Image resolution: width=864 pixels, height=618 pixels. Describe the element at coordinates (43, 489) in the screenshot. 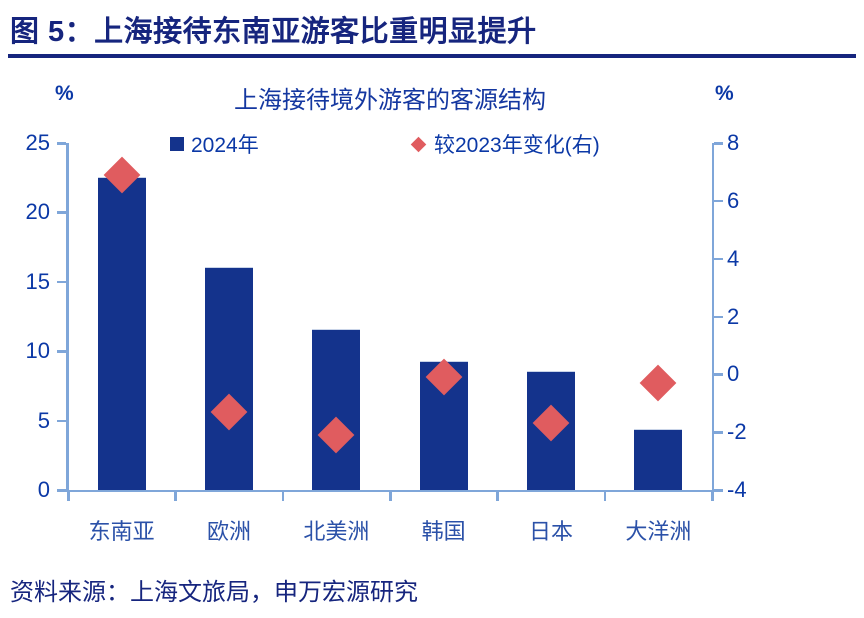

I see `left-axis-tick-label: 0` at that location.